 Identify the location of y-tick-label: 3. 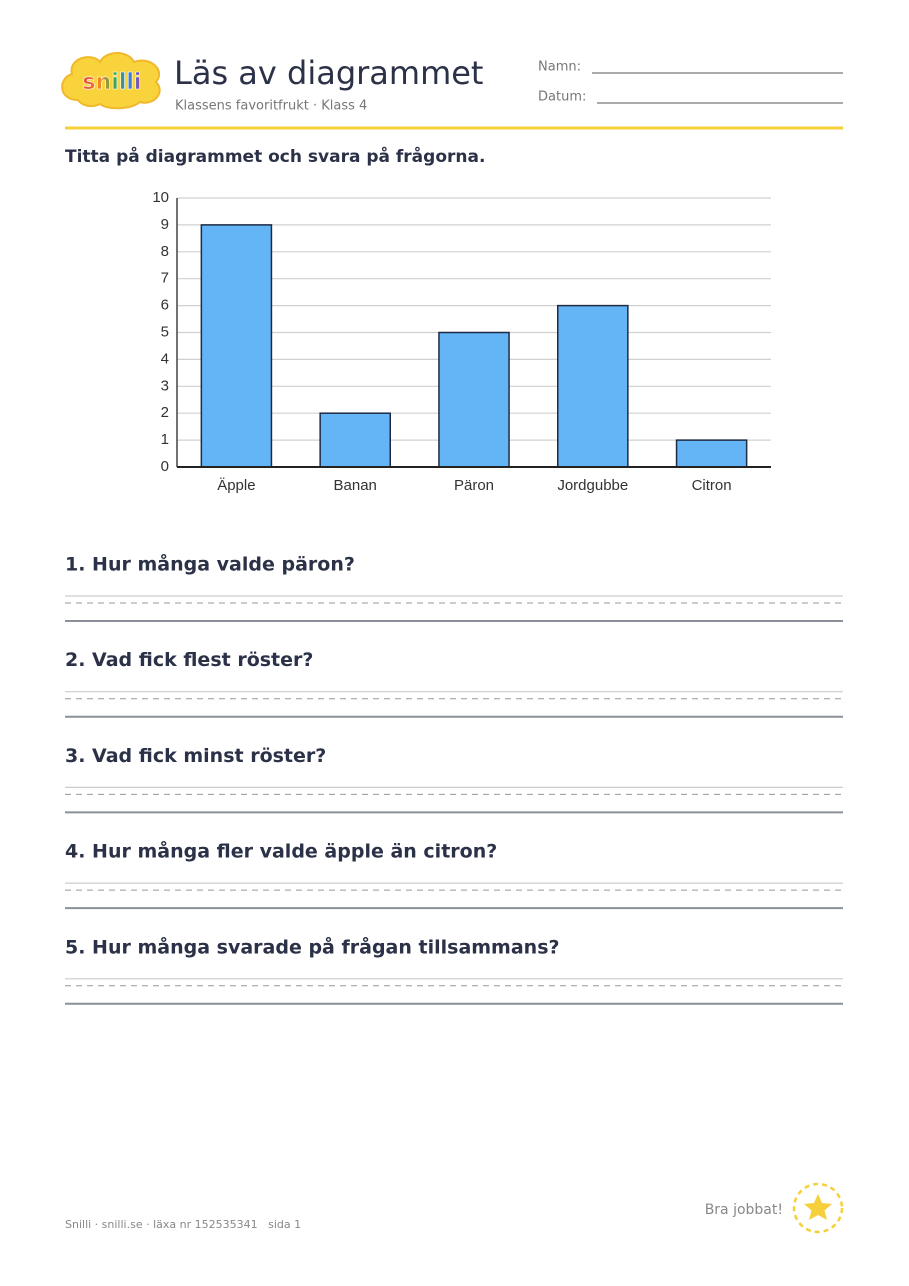
(165, 385).